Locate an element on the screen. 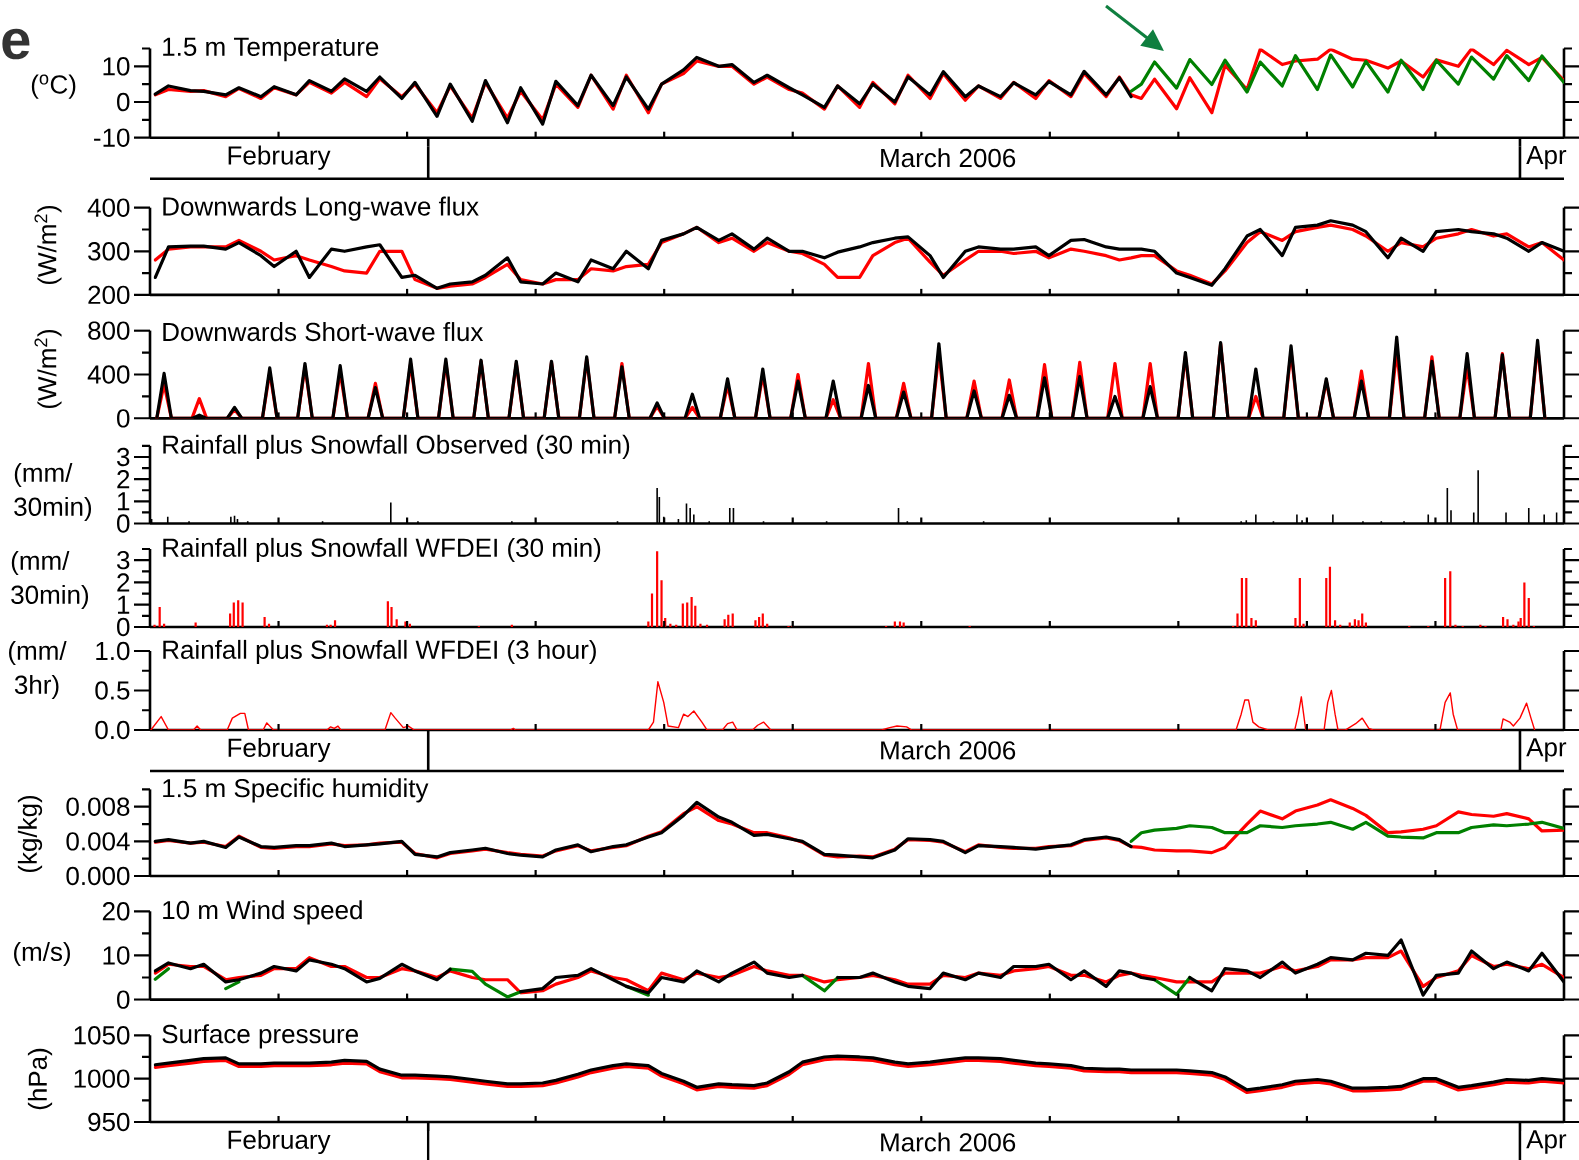 This screenshot has width=1579, height=1160. y-axis-title: (kg/kg) is located at coordinates (30, 834).